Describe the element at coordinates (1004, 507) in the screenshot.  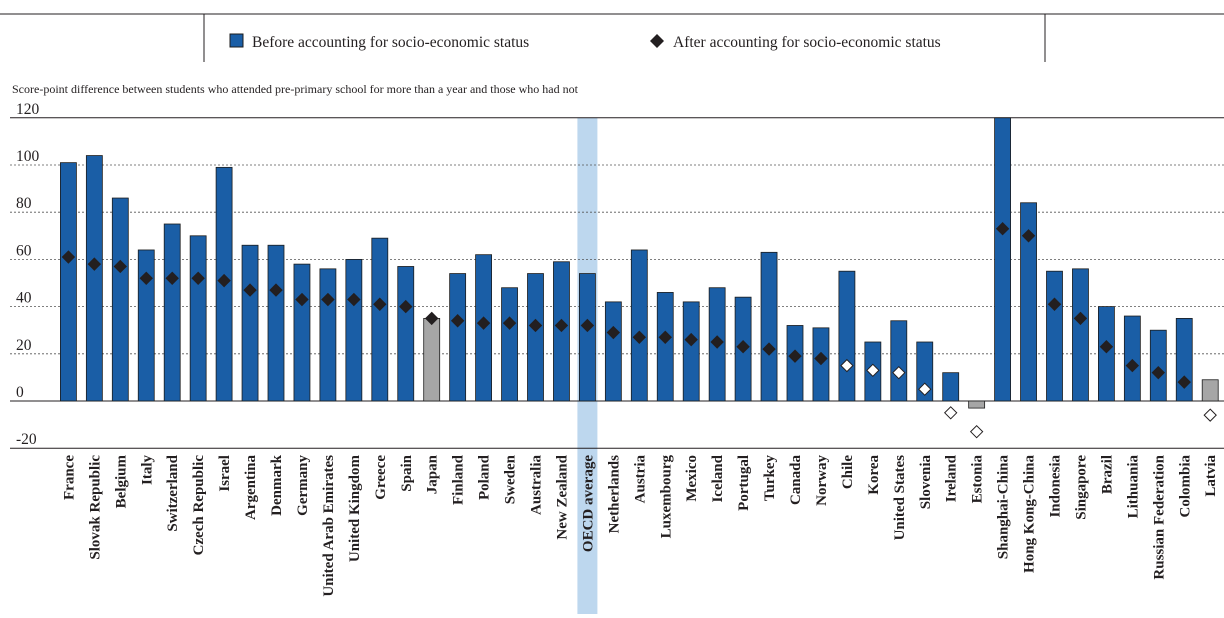
I see `category-label: Shanghai-China` at that location.